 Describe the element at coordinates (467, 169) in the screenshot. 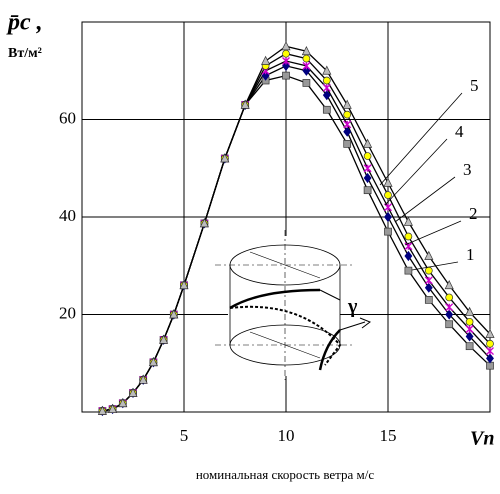

I see `series-label: 3` at that location.